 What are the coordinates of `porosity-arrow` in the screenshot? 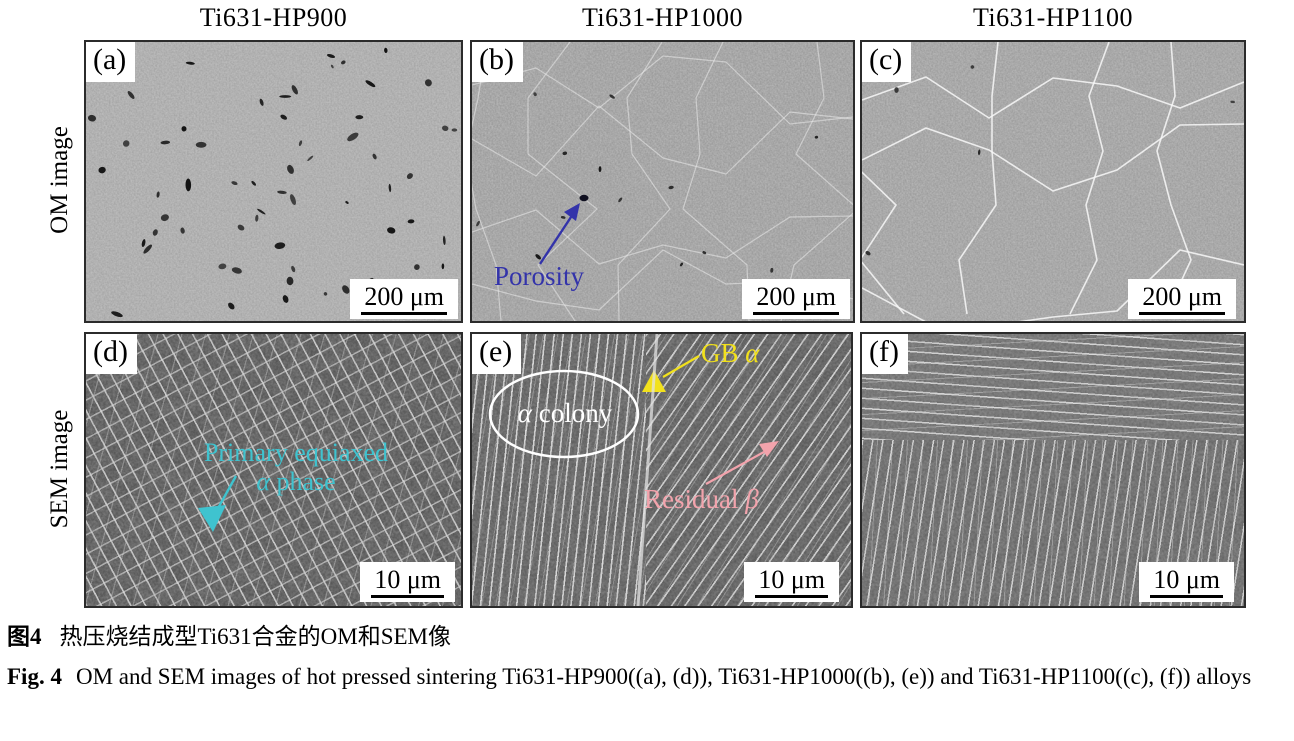 It's located at (563, 229).